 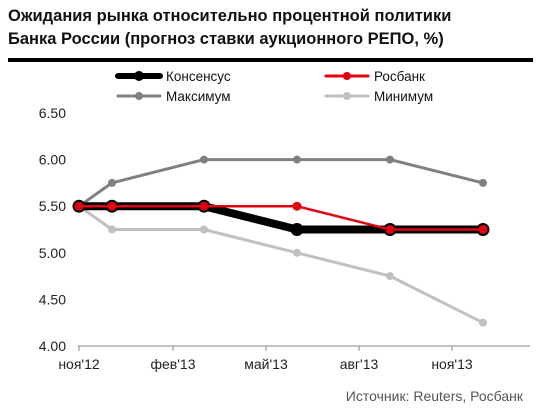 I want to click on legend-label: Минимум, so click(x=403, y=96).